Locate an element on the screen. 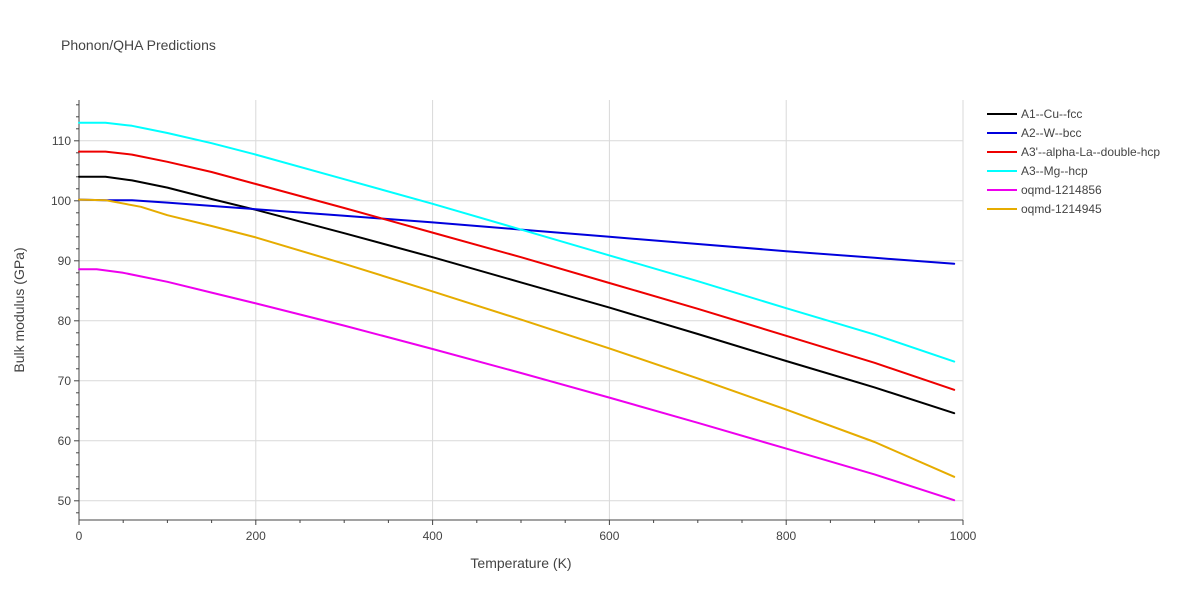 The width and height of the screenshot is (1200, 600). legend-item: A3--Mg--hcp is located at coordinates (1037, 171).